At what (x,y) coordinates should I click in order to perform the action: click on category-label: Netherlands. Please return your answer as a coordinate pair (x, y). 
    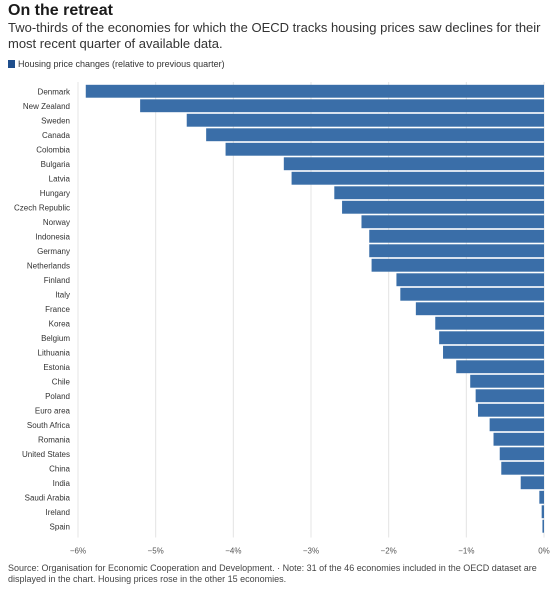
    Looking at the image, I should click on (48, 265).